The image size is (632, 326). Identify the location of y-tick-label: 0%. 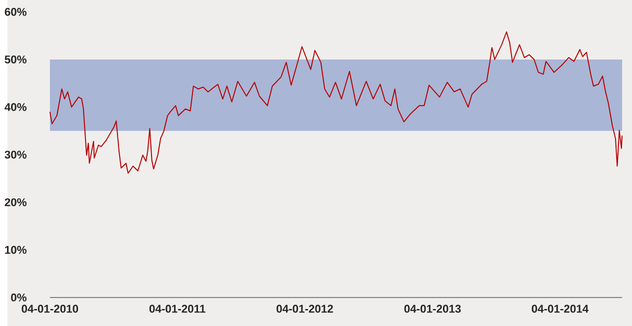
(19, 297).